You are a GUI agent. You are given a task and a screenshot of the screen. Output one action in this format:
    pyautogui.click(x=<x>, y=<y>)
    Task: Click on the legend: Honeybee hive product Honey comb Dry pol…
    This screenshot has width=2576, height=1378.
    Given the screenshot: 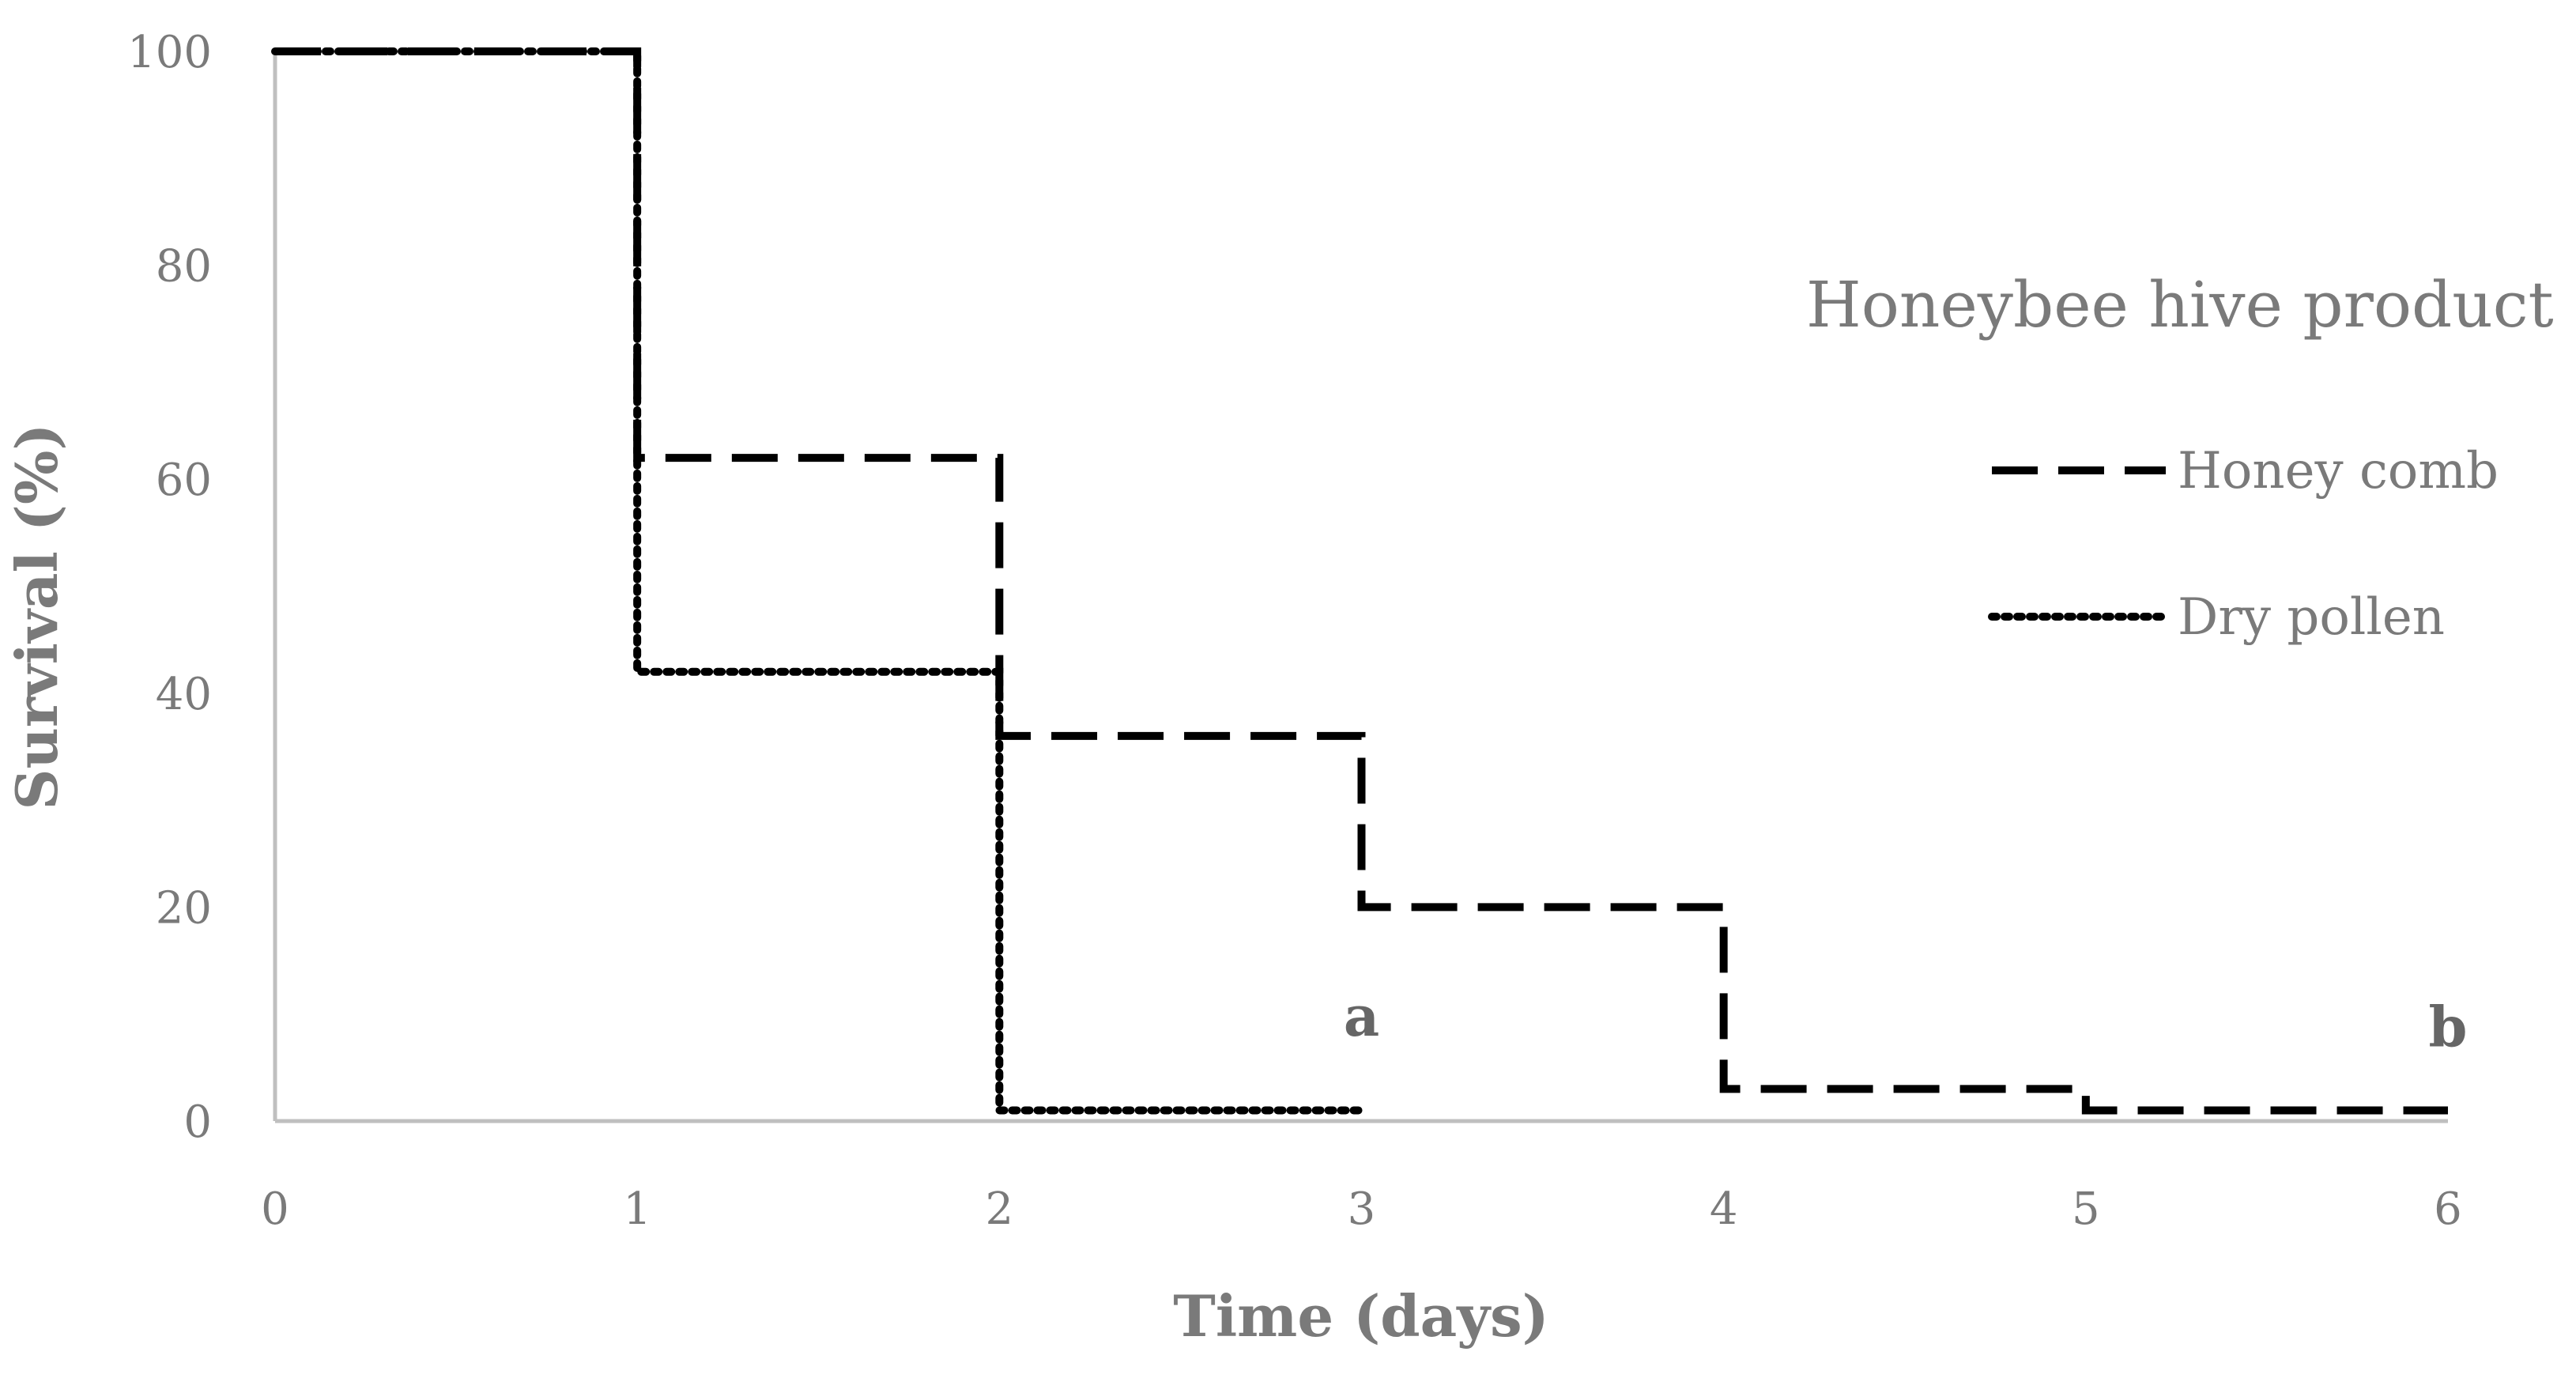 What is the action you would take?
    pyautogui.click(x=2180, y=457)
    